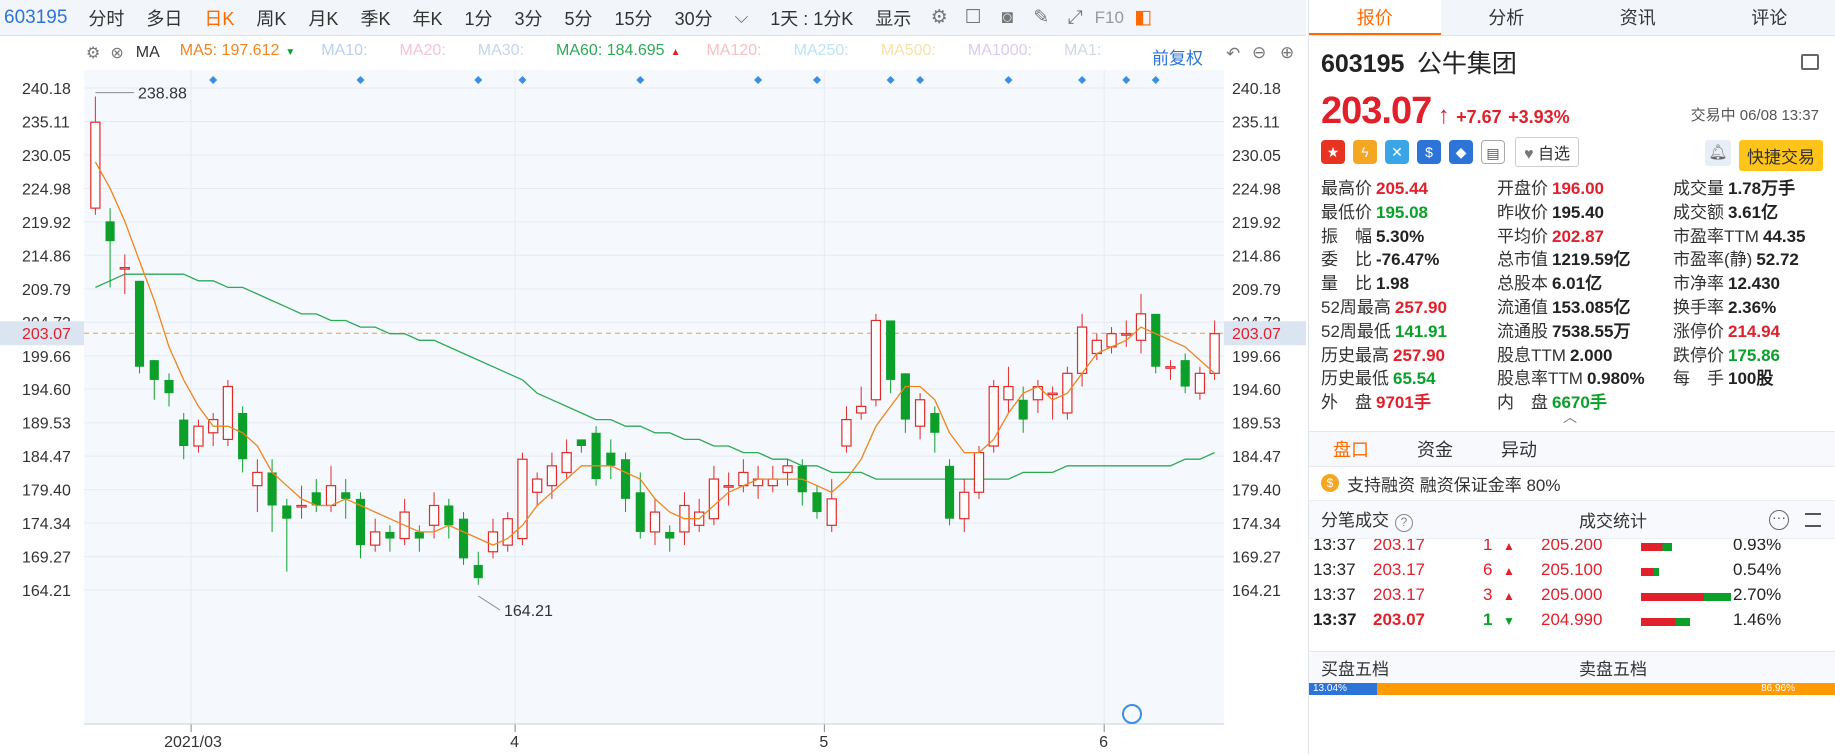 This screenshot has height=754, width=1835. Describe the element at coordinates (1334, 569) in the screenshot. I see `tick-time: 13:37` at that location.